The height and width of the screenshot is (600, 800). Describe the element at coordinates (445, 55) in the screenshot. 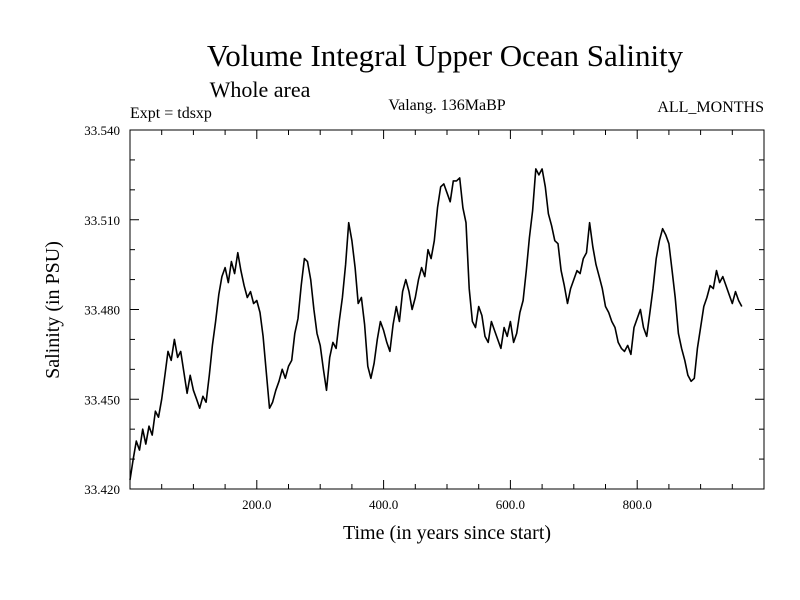

I see `chart-title: Volume Integral Upper Ocean Salinity` at that location.